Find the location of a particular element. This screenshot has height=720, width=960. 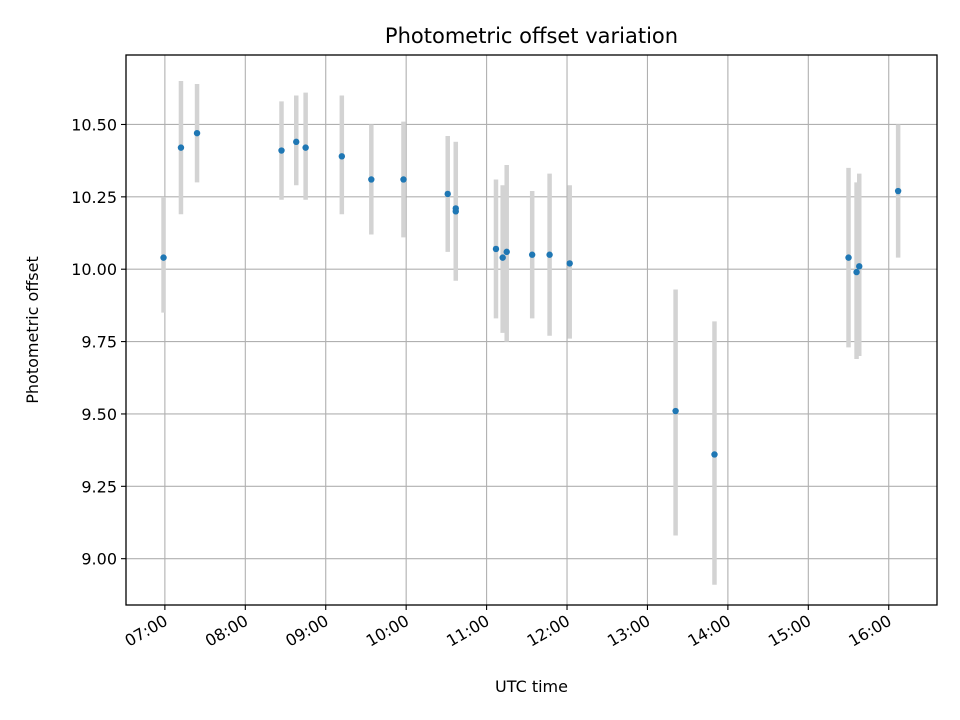

x-axis-label: UTC time is located at coordinates (531, 686).